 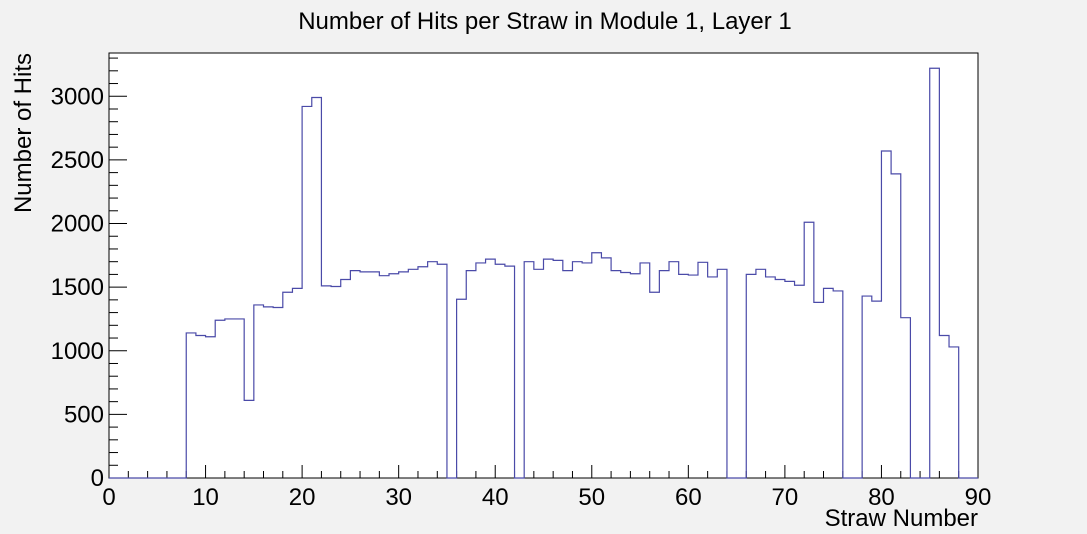 What do you see at coordinates (77, 96) in the screenshot?
I see `y-tick-label: 3000` at bounding box center [77, 96].